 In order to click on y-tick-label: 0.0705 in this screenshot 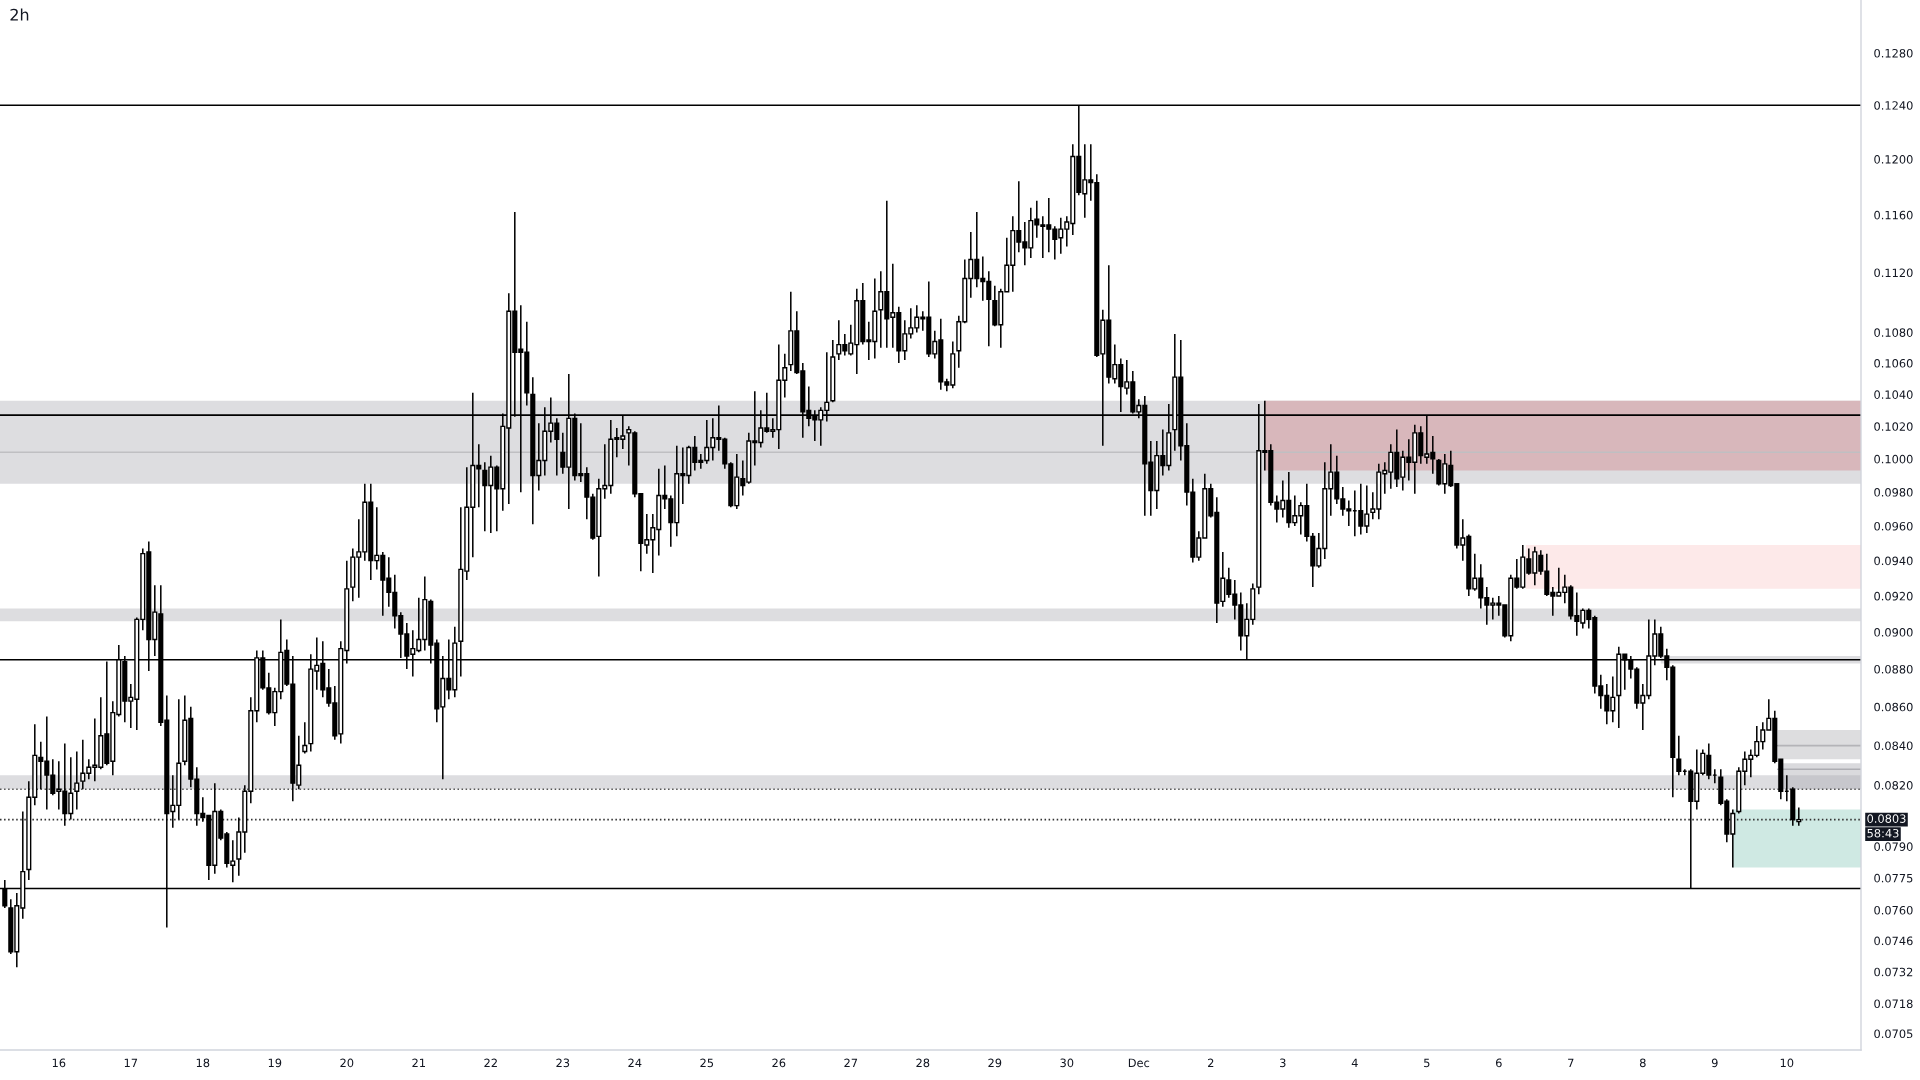, I will do `click(1893, 1034)`.